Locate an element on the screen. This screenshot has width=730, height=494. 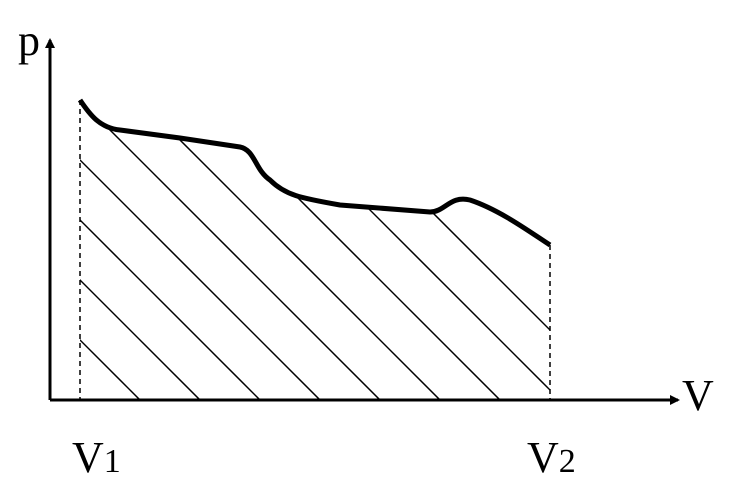
v1-label: V1 is located at coordinates (96, 457).